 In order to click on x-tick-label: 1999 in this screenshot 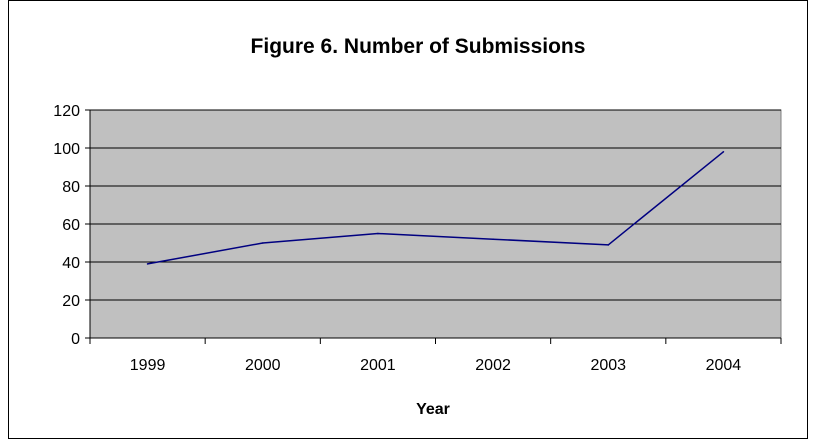, I will do `click(148, 365)`.